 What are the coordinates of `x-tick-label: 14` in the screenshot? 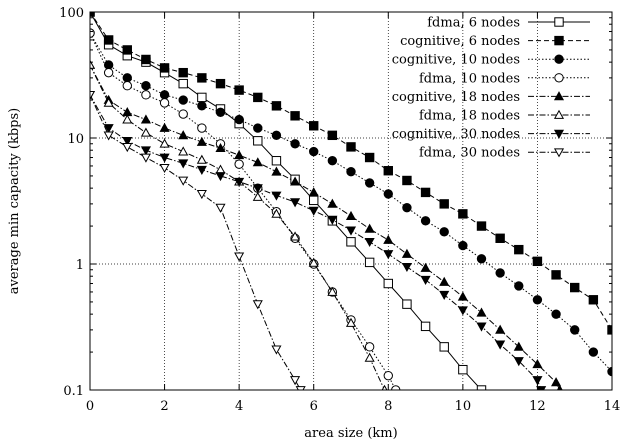 It's located at (612, 406).